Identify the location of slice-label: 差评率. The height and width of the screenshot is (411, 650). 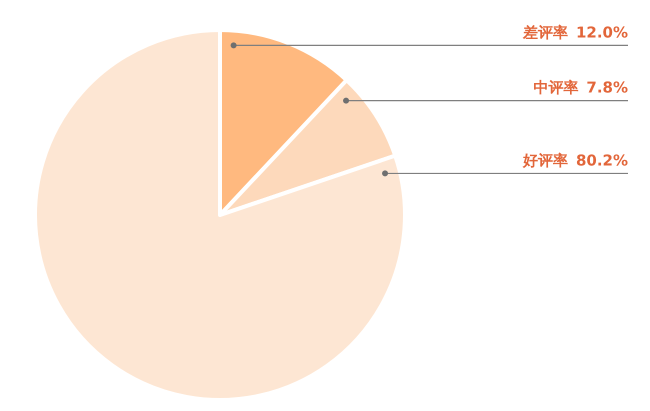
(545, 32).